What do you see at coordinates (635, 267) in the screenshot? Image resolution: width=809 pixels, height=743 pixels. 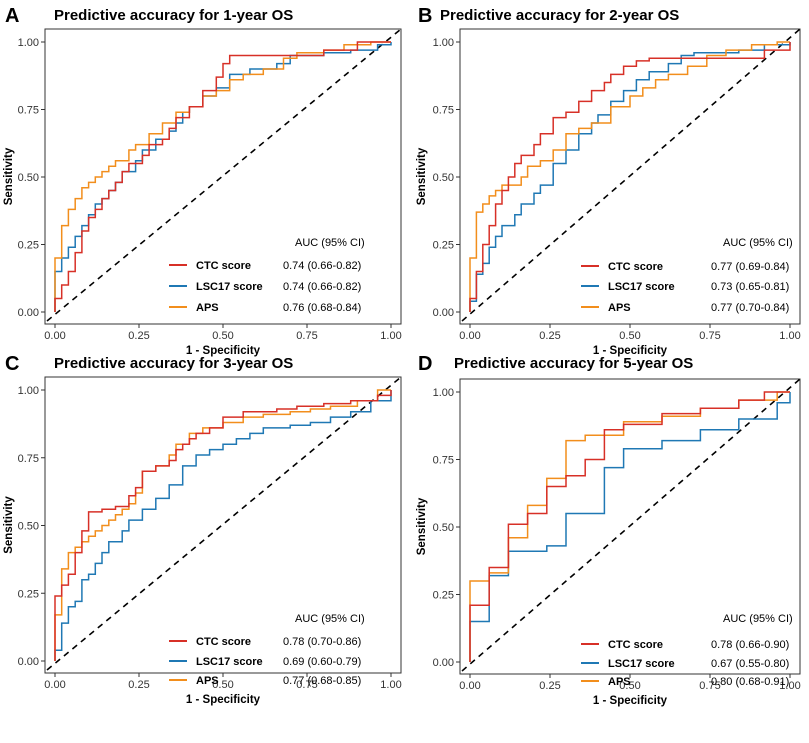 I see `panel-b-legend-label: CTC score` at bounding box center [635, 267].